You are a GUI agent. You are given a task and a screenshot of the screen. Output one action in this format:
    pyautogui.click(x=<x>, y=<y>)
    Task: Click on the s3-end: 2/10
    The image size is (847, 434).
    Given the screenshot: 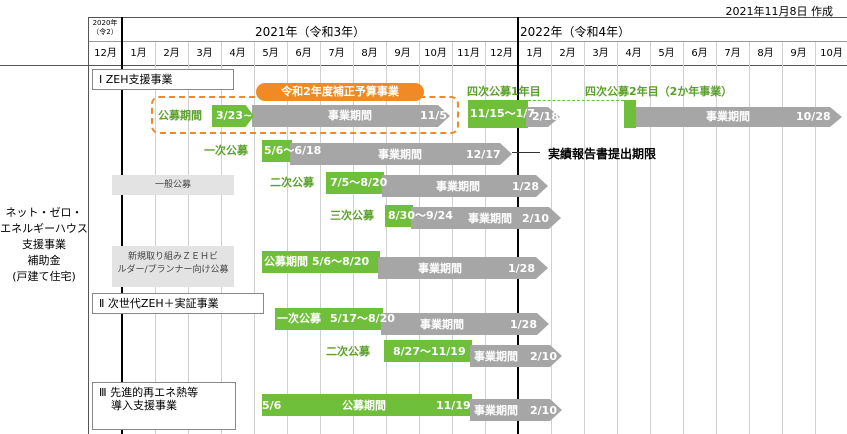 What is the action you would take?
    pyautogui.click(x=543, y=410)
    